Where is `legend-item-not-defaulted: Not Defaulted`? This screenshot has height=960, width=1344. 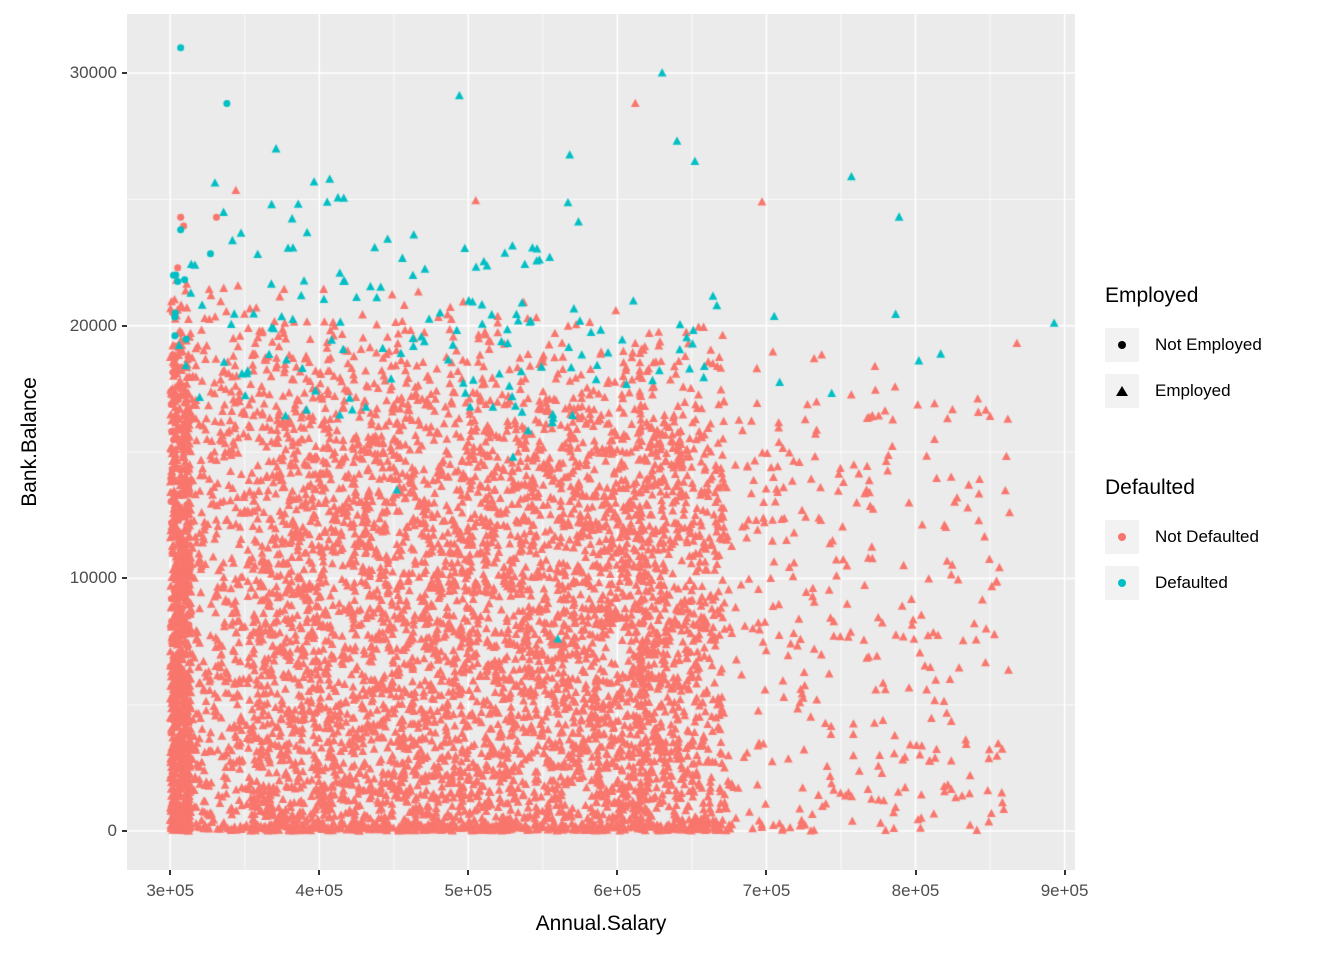
legend-item-not-defaulted: Not Defaulted is located at coordinates (1222, 537).